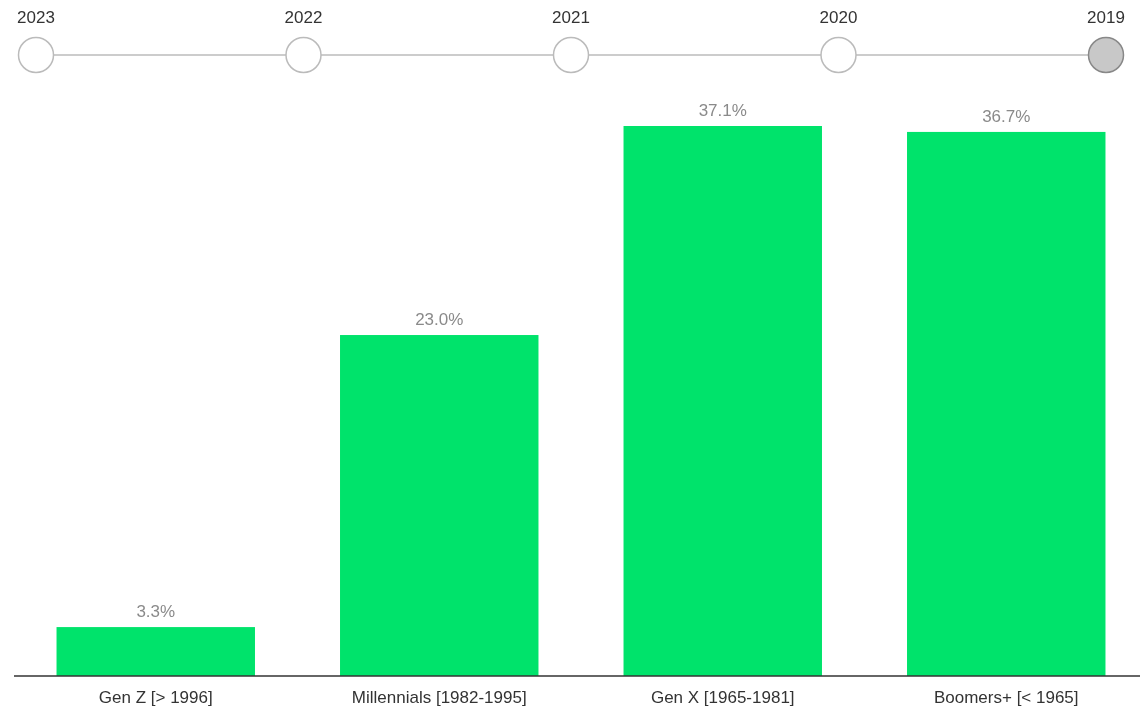 This screenshot has height=711, width=1140. Describe the element at coordinates (303, 17) in the screenshot. I see `text: 2022` at that location.